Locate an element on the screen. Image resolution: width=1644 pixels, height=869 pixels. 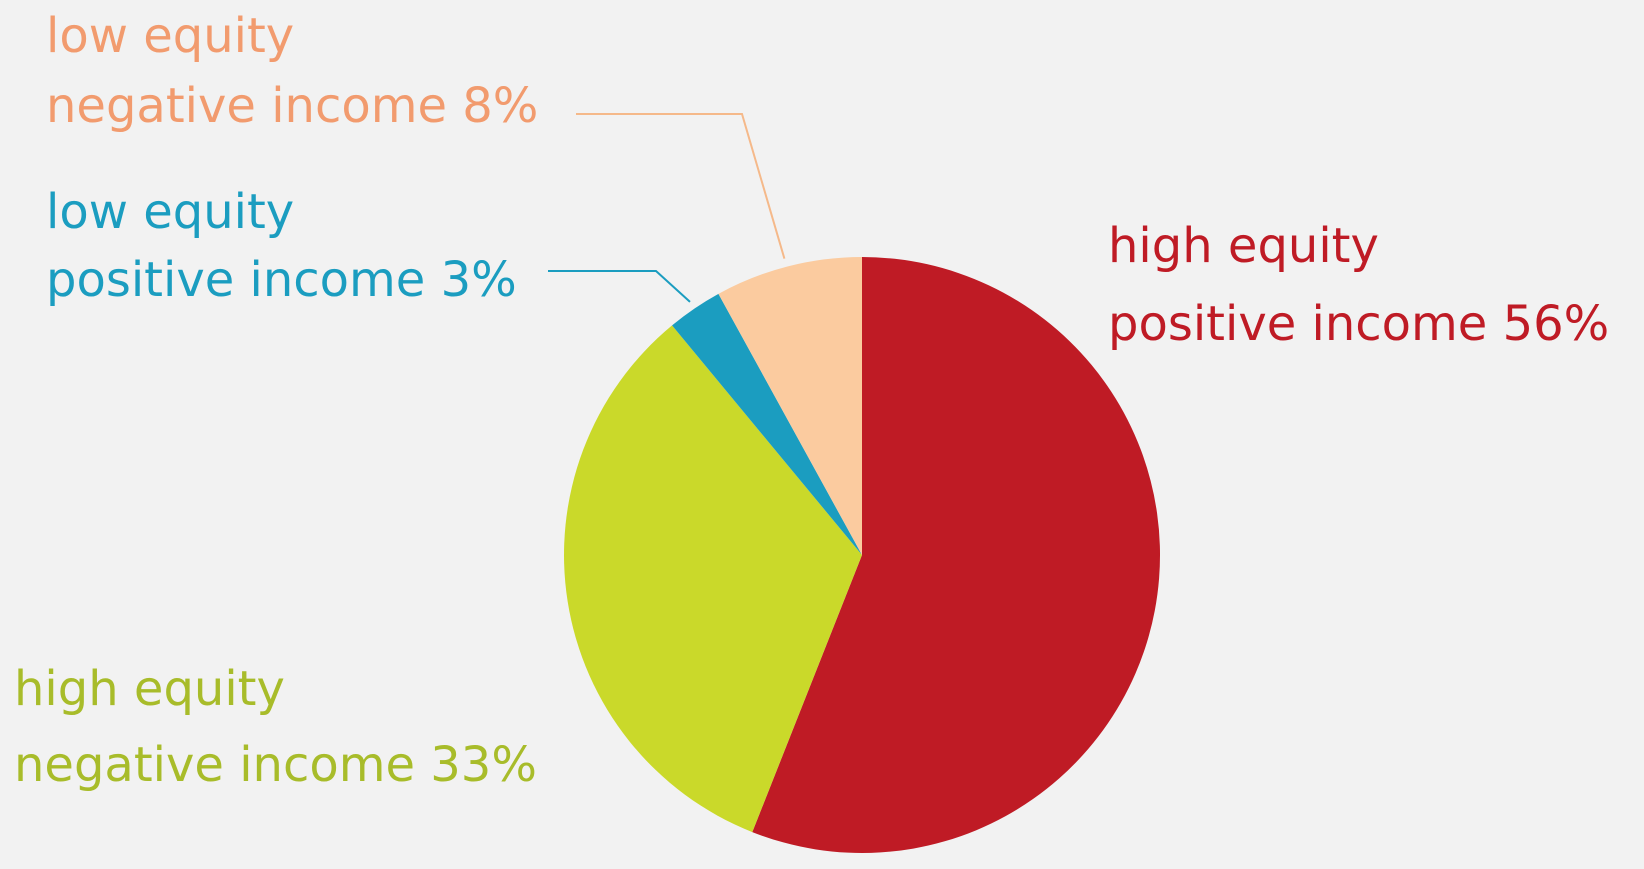
label-low-equity-positive-income-line1: low equity is located at coordinates (170, 212).